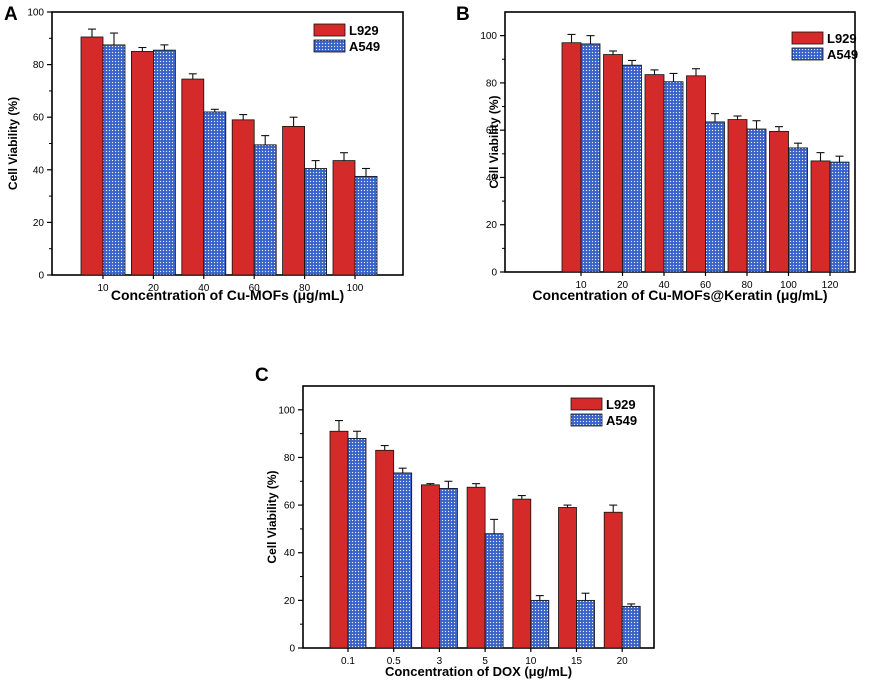 Image resolution: width=892 pixels, height=684 pixels. Describe the element at coordinates (11, 14) in the screenshot. I see `panel-a-letter: A` at that location.